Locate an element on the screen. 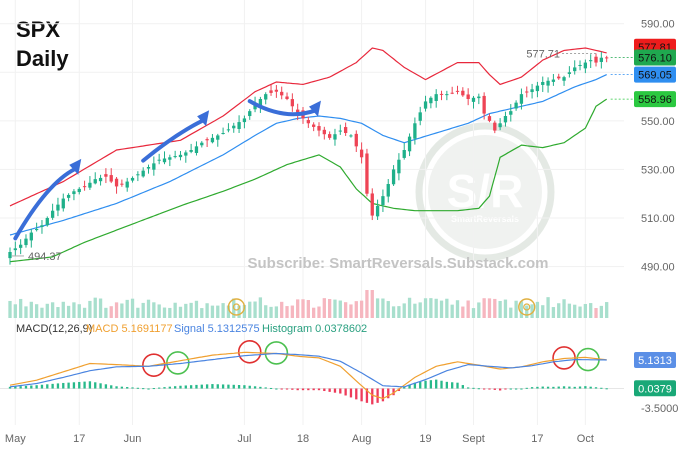  macd-panel is located at coordinates (312, 378).